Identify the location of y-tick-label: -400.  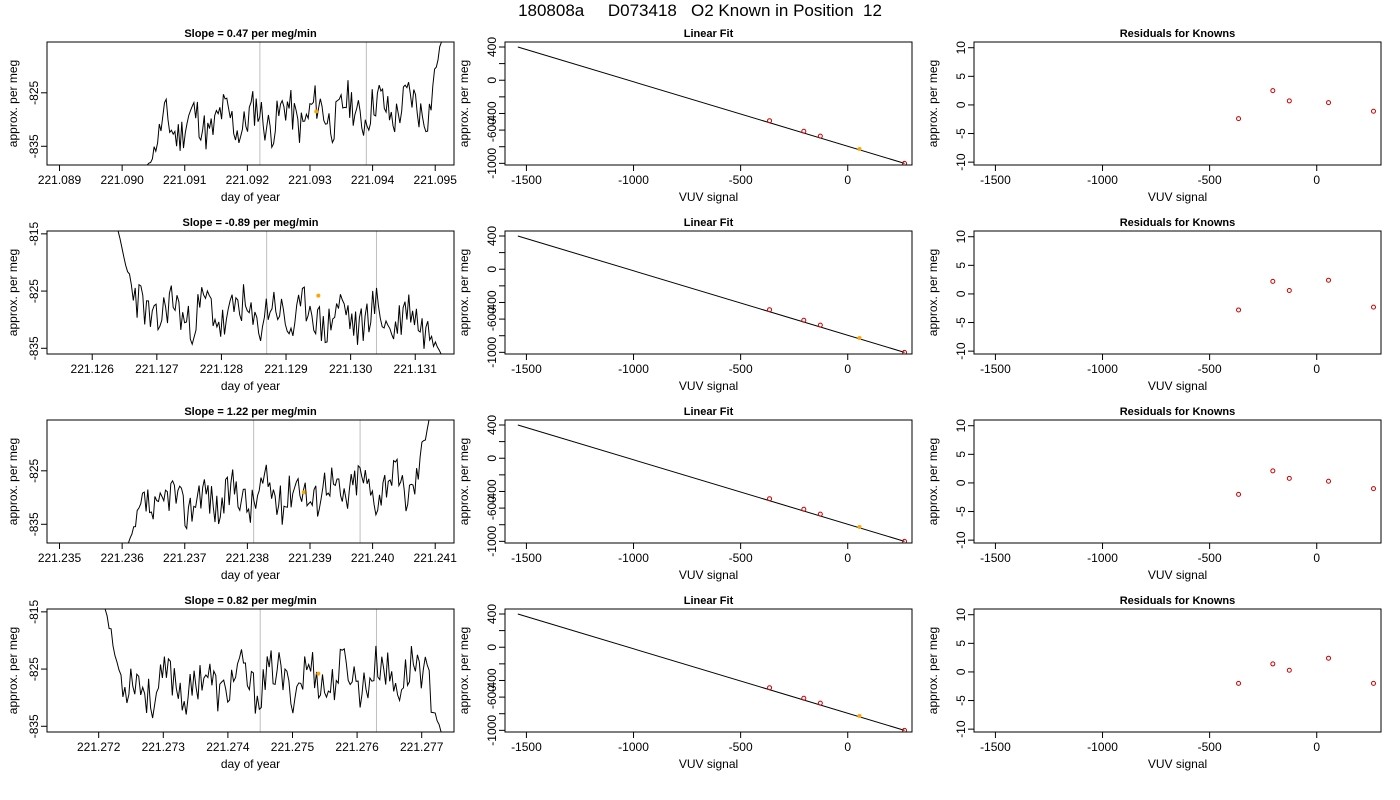
(492, 113).